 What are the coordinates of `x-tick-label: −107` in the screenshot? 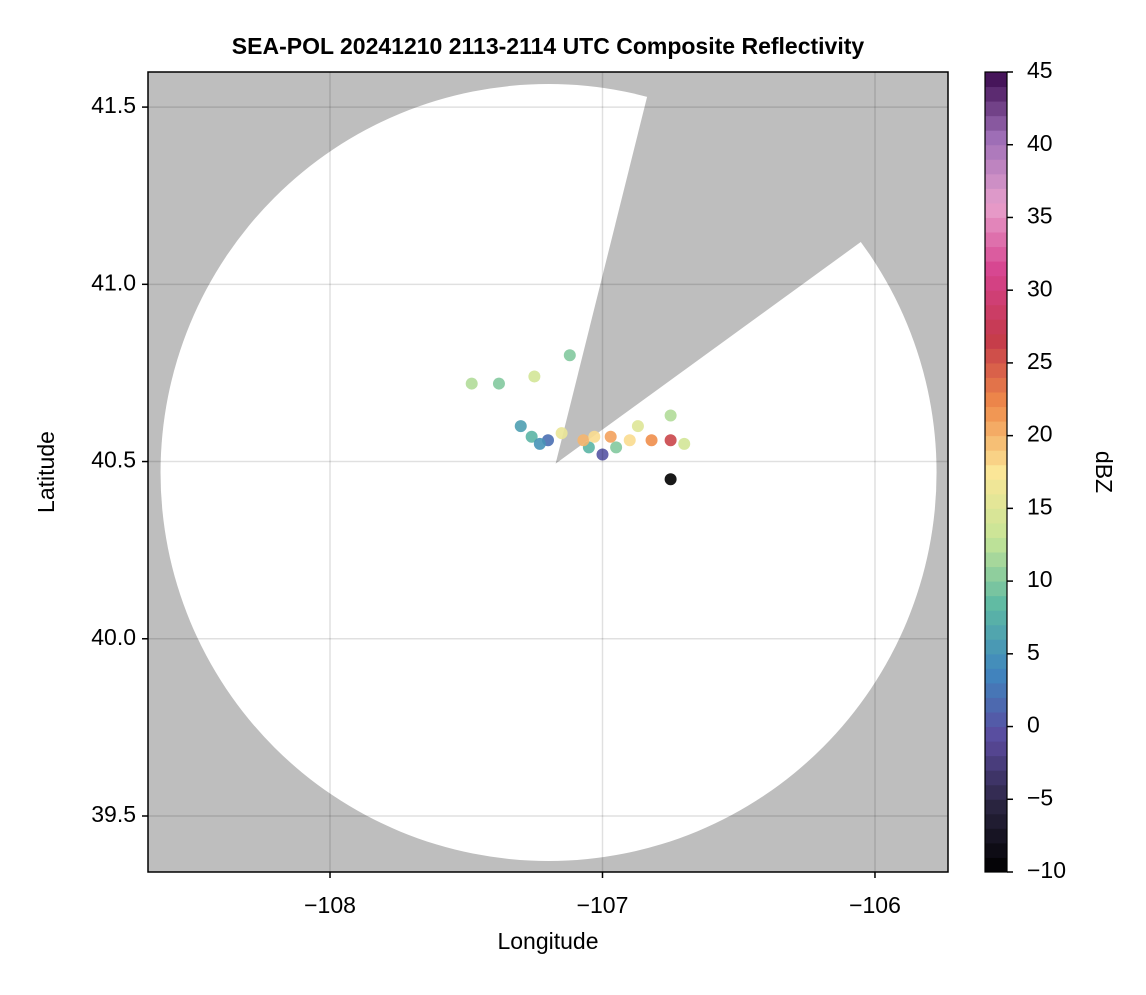 It's located at (603, 905).